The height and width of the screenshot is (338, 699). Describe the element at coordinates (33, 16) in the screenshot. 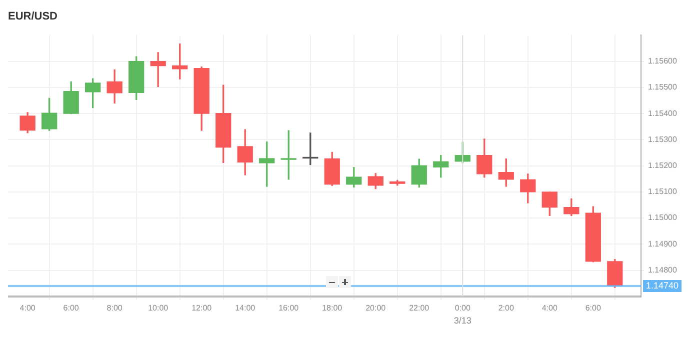

I see `chart-title: EUR/USD` at that location.